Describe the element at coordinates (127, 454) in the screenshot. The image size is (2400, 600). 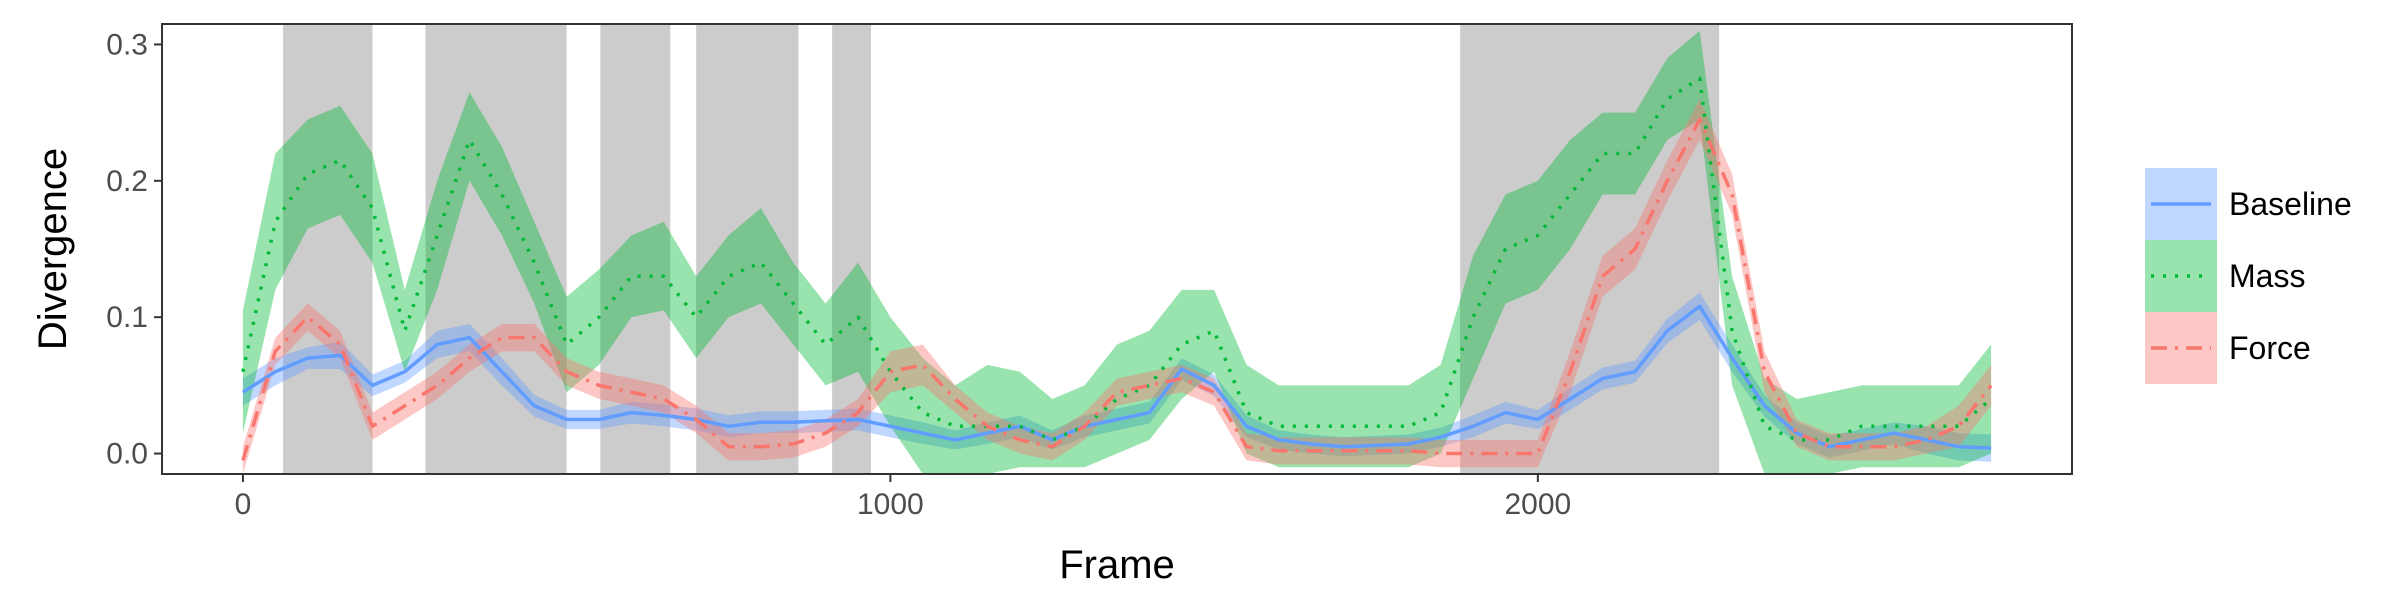
I see `y-tick-label: 0.0` at that location.